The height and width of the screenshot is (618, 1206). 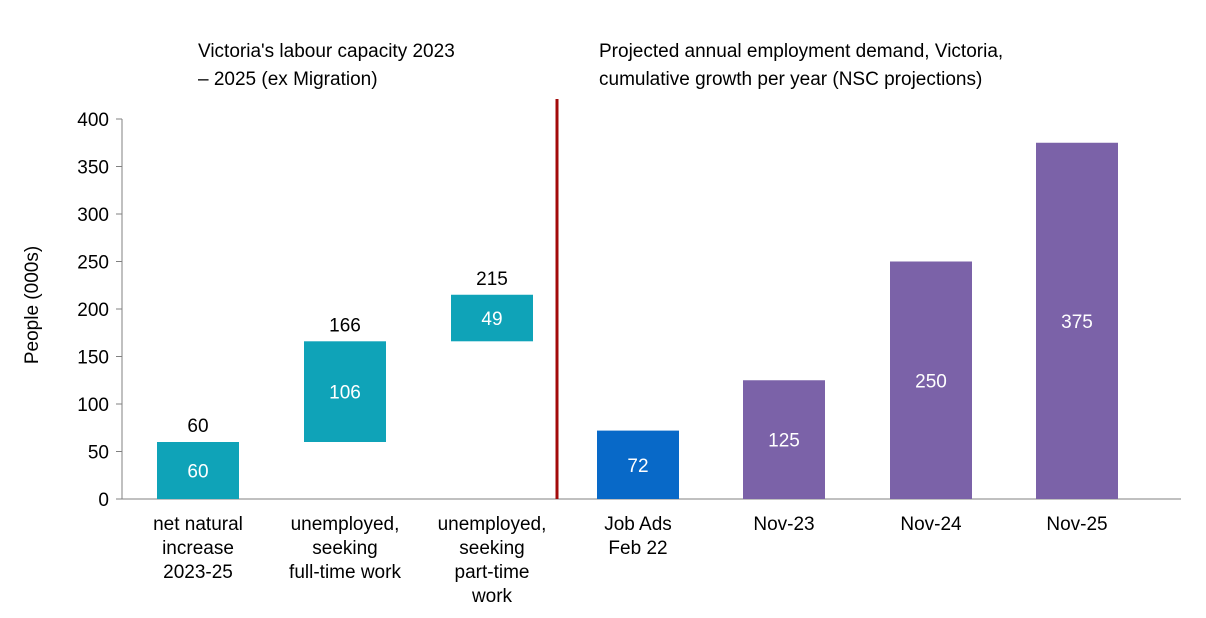 What do you see at coordinates (783, 524) in the screenshot?
I see `x-category-label: Nov-23` at bounding box center [783, 524].